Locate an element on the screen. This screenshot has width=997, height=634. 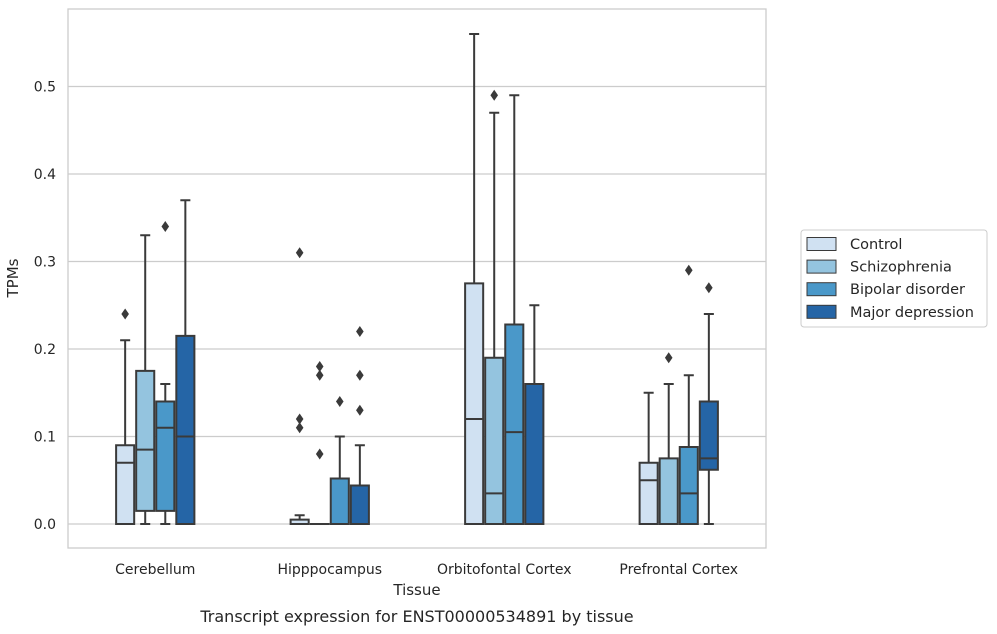
legend-frame is located at coordinates (894, 278).